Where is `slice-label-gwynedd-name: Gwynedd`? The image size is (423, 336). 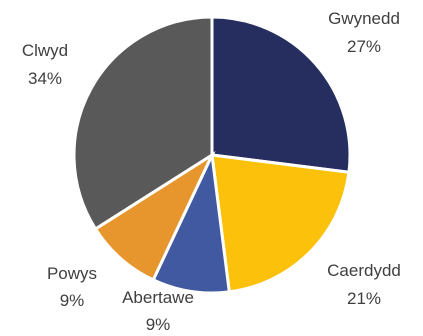
slice-label-gwynedd-name: Gwynedd is located at coordinates (364, 18).